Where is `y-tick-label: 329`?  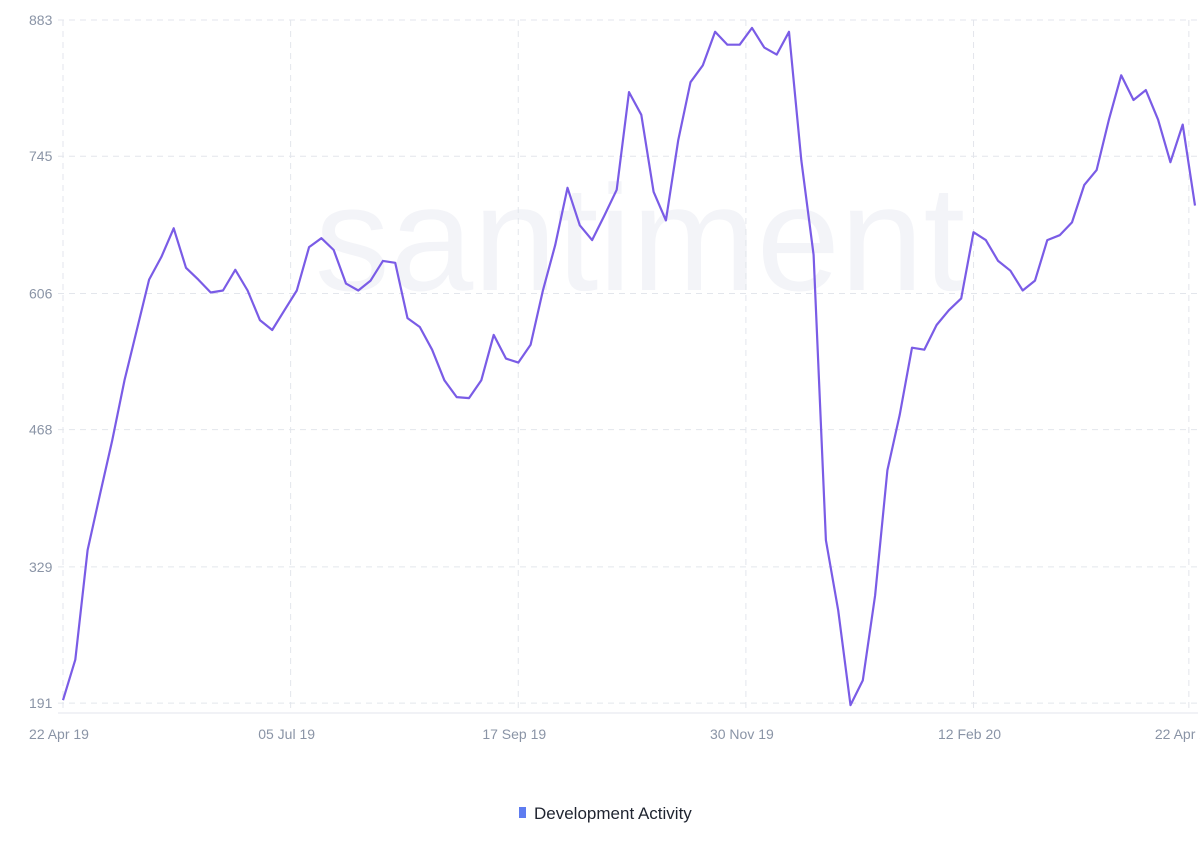 y-tick-label: 329 is located at coordinates (41, 567).